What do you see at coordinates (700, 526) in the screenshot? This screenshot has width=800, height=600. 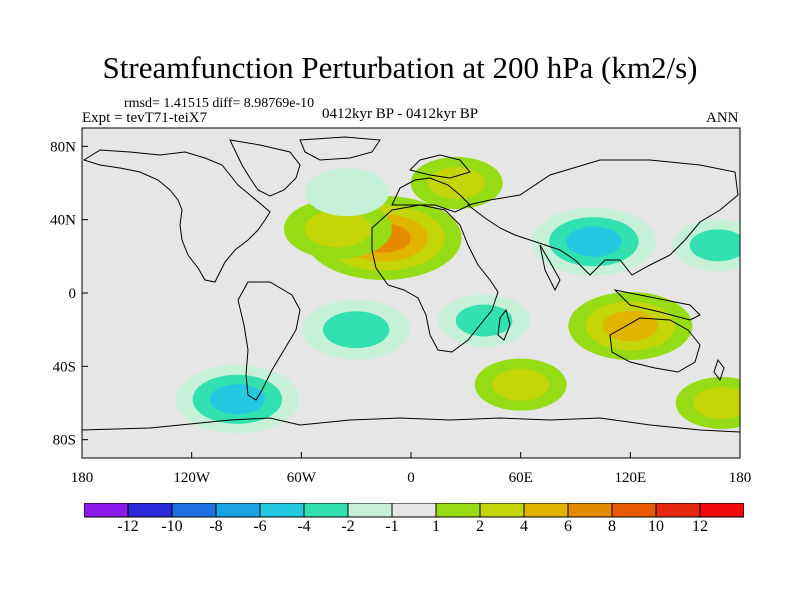 I see `colorbar-label: 12` at bounding box center [700, 526].